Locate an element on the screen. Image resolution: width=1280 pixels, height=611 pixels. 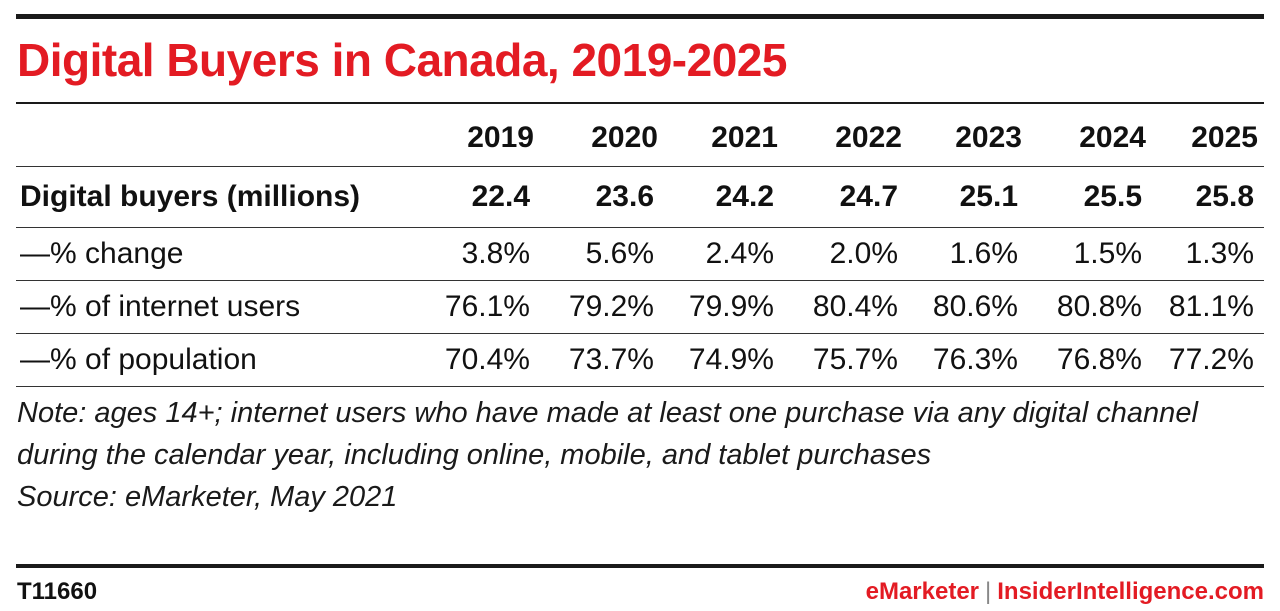
table-cell: 79.2% is located at coordinates (611, 306).